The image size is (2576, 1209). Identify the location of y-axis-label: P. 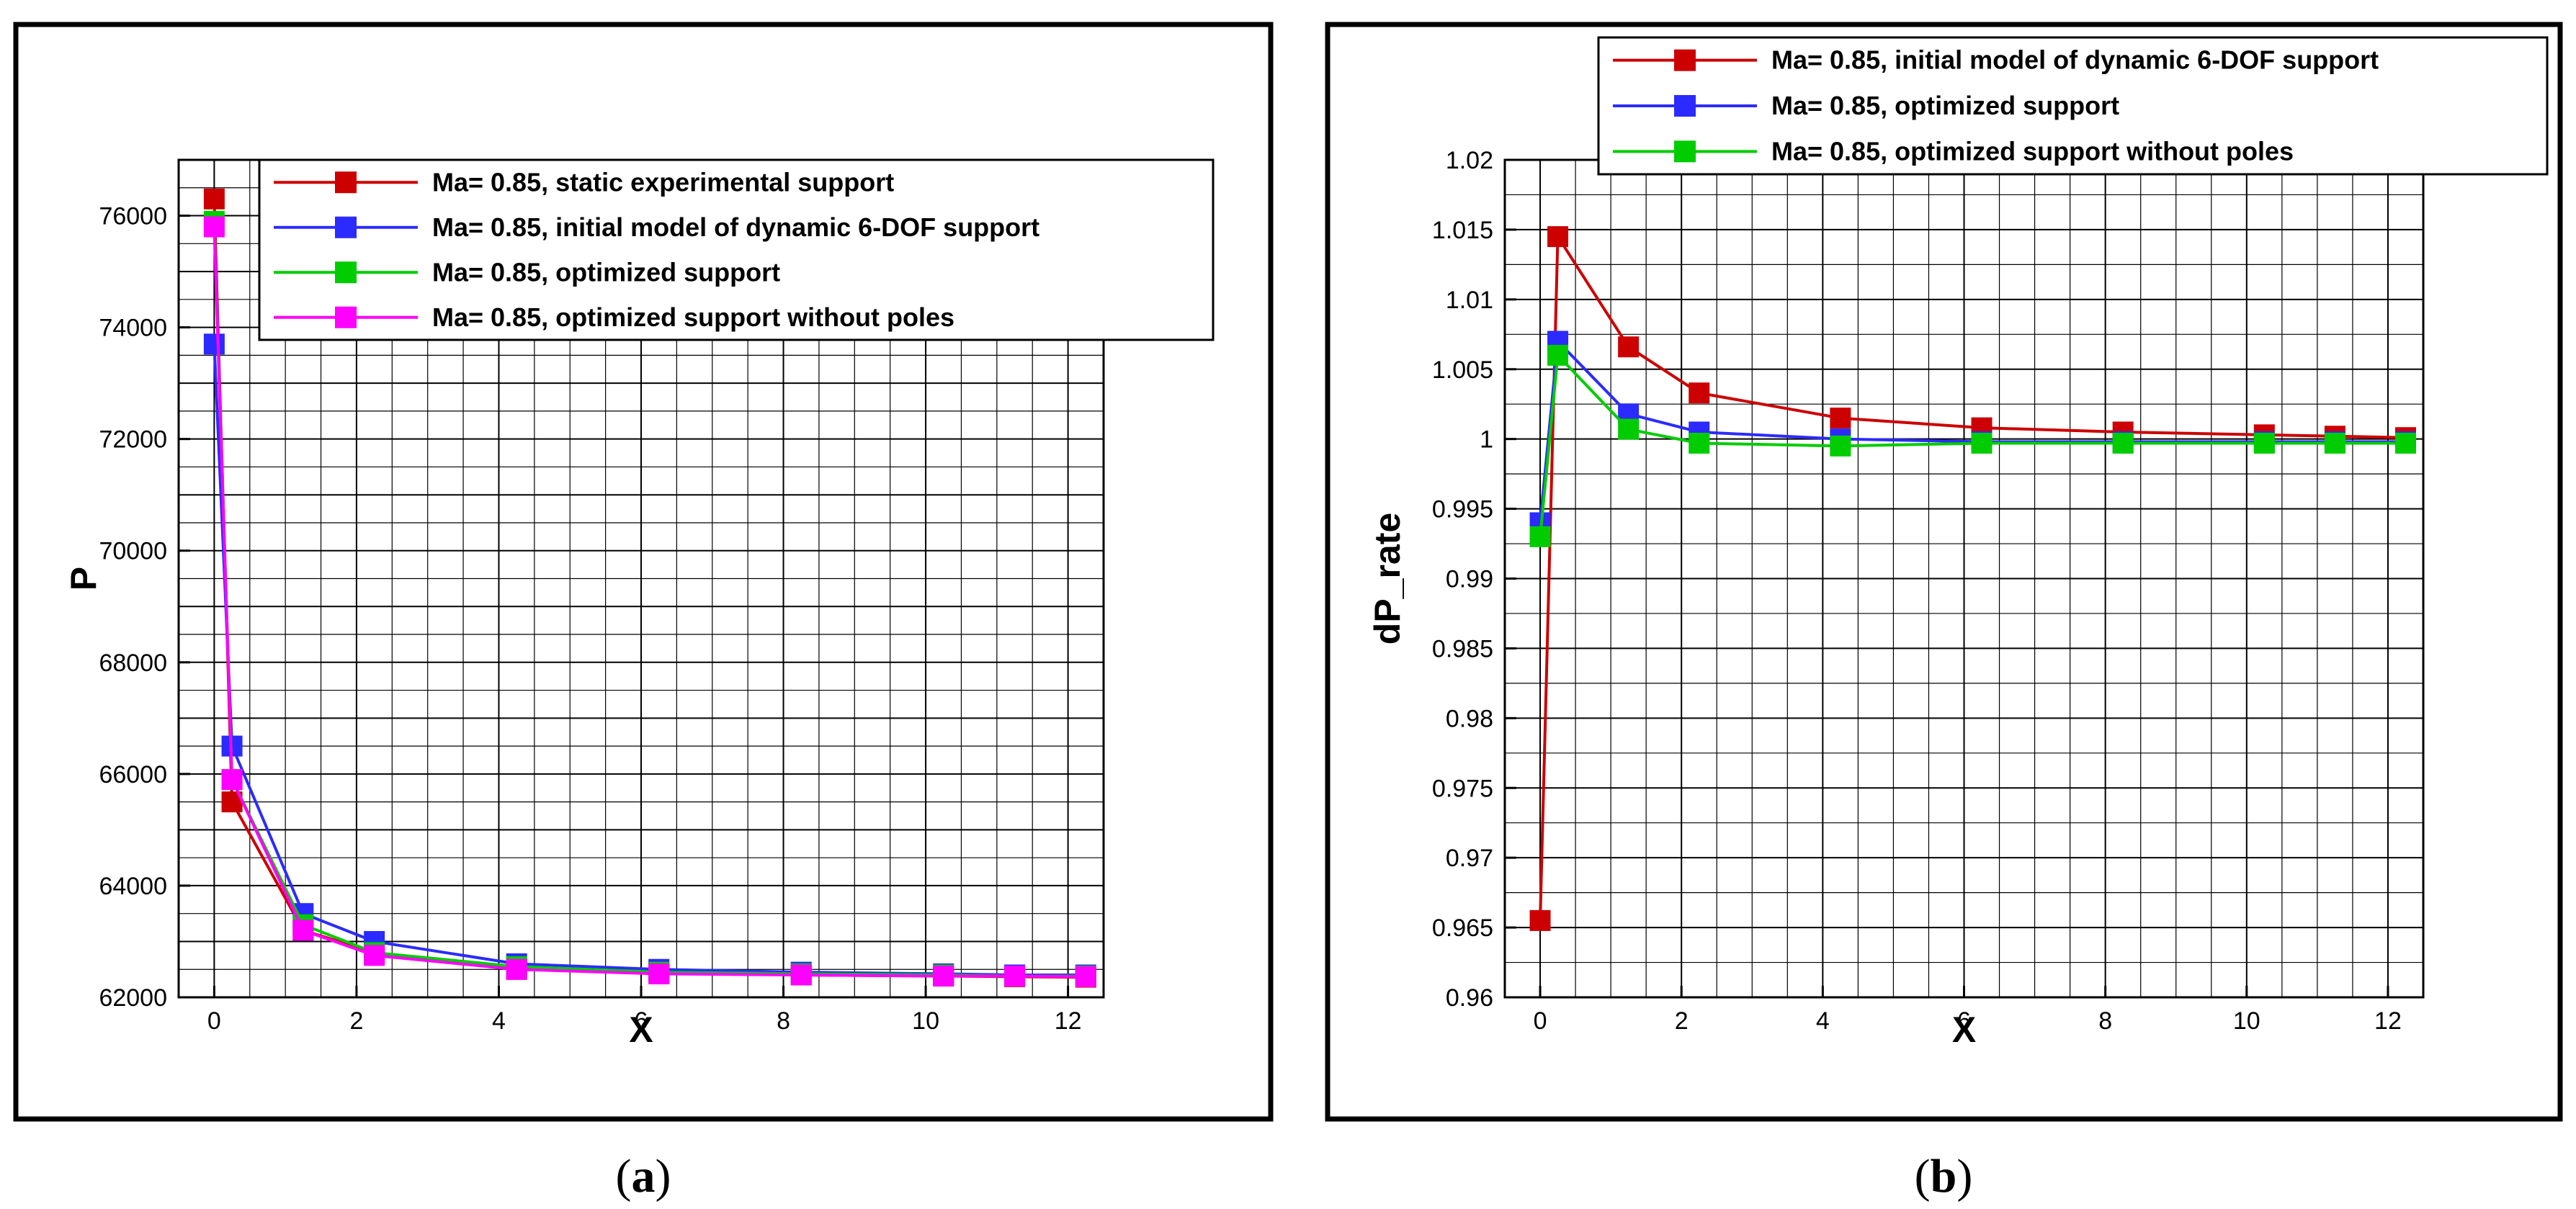
(83, 578).